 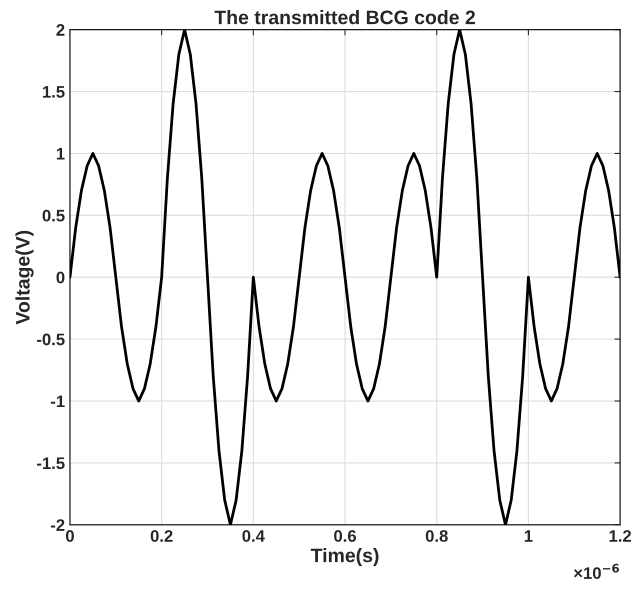 I want to click on y-tick-label: 0, so click(x=60, y=278).